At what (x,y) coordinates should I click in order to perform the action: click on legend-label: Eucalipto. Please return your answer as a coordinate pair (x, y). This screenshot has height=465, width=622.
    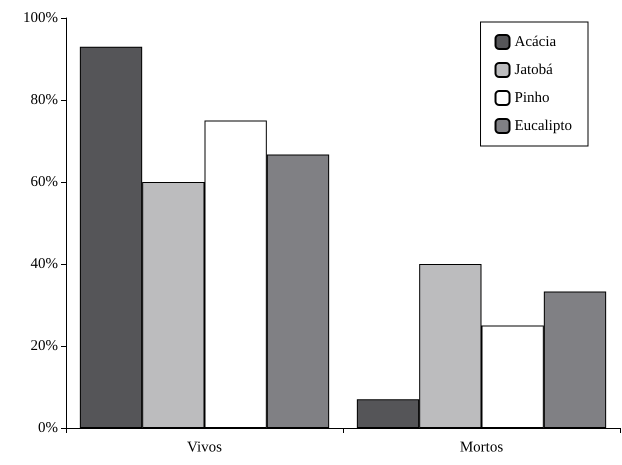
    Looking at the image, I should click on (543, 126).